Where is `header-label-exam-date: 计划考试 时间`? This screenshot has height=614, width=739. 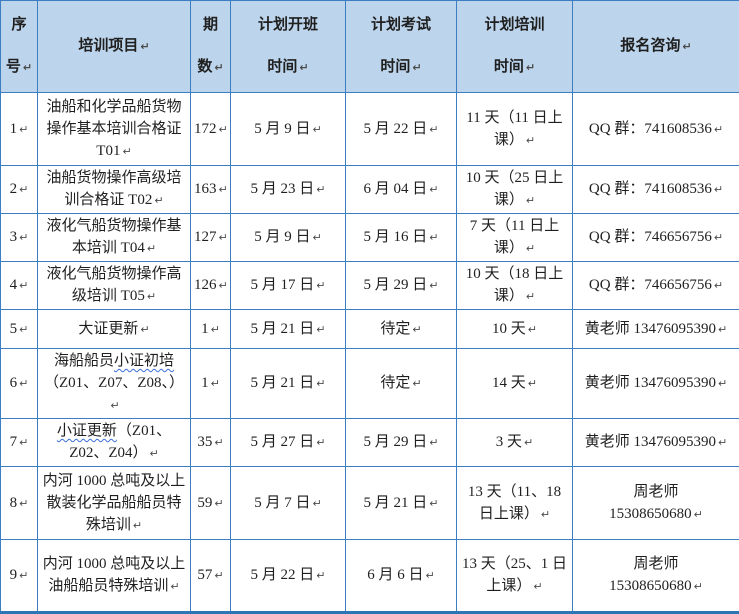
header-label-exam-date: 计划考试 时间 is located at coordinates (401, 46).